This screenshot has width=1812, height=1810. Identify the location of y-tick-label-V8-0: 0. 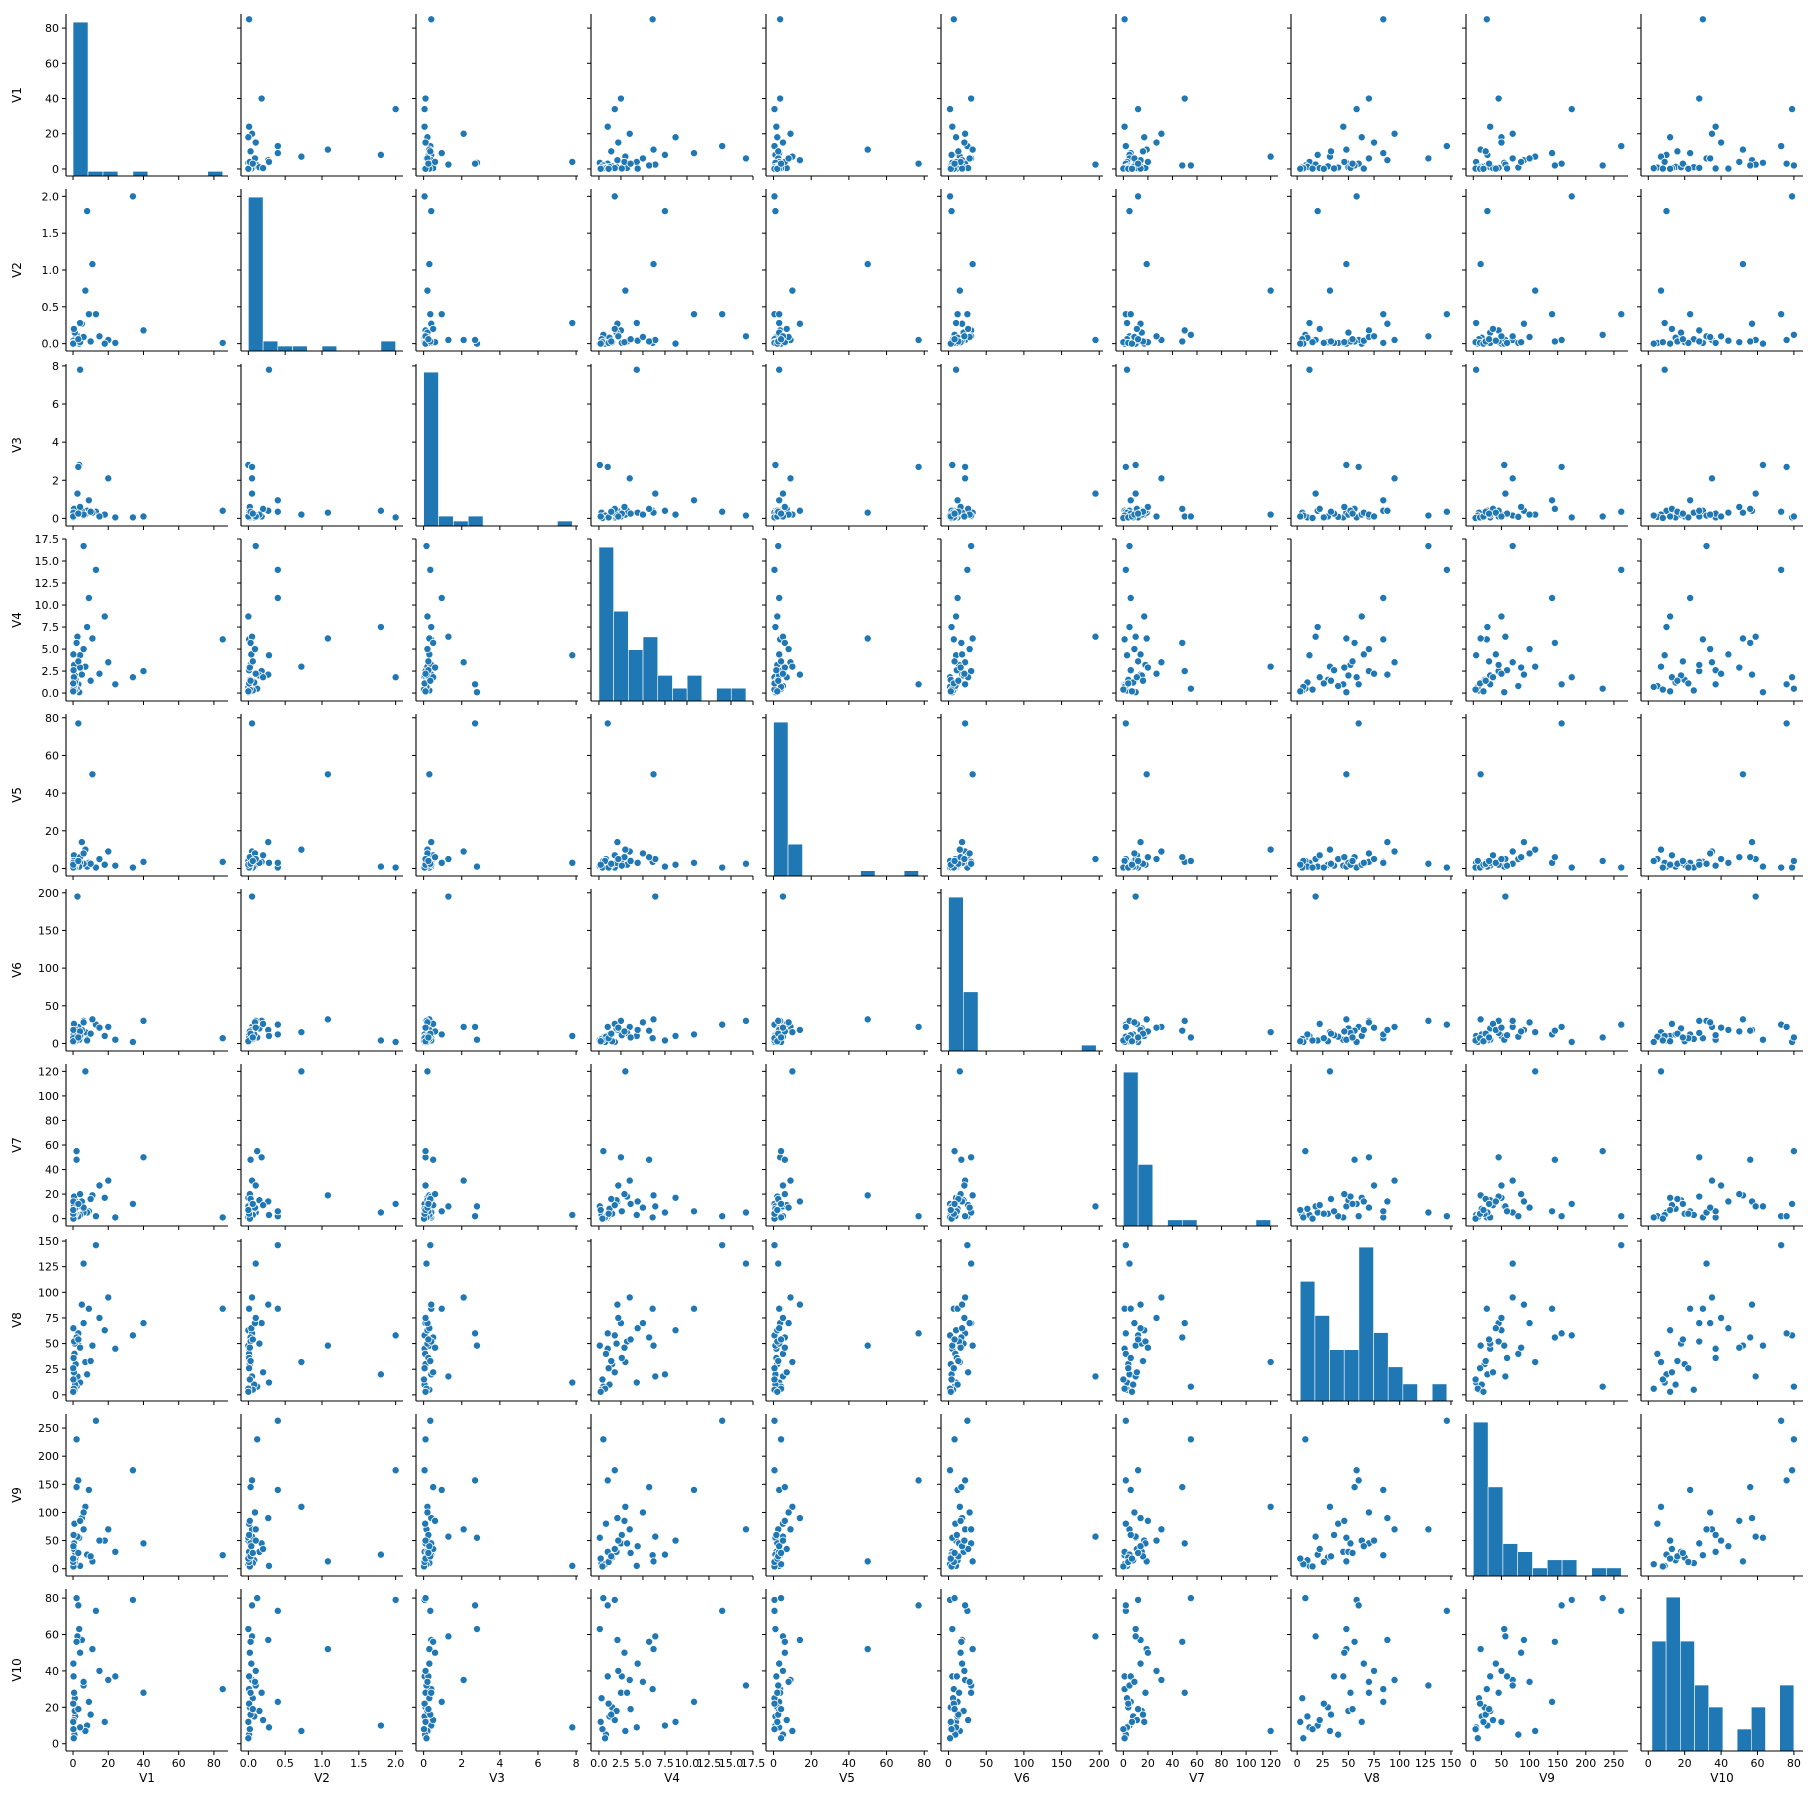
(55, 1395).